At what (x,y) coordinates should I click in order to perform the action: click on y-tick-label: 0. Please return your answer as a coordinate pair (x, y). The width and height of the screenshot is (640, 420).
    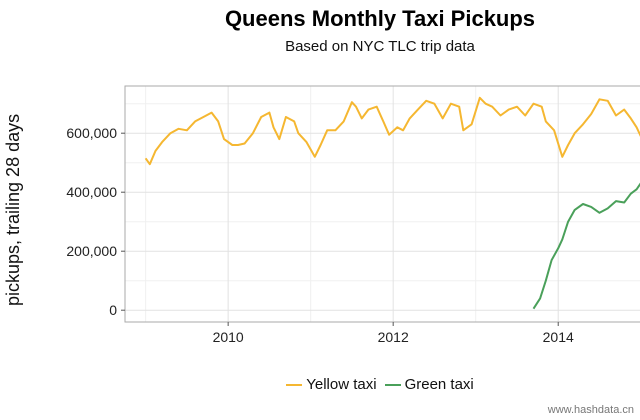
    Looking at the image, I should click on (113, 310).